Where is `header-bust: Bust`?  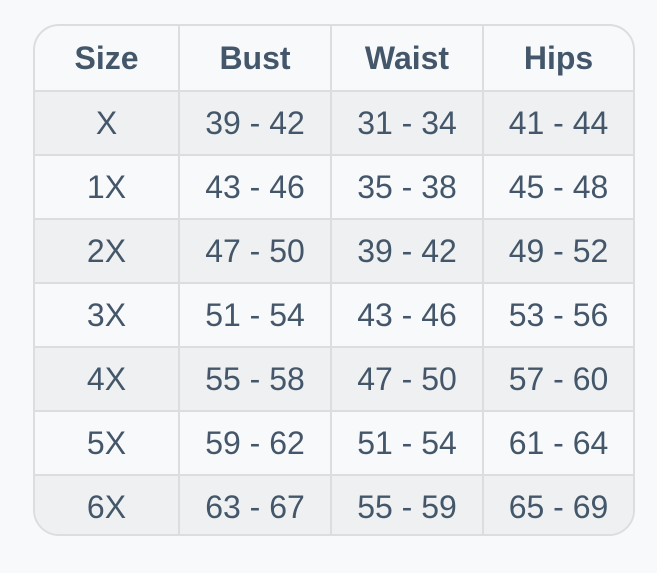
header-bust: Bust is located at coordinates (255, 59).